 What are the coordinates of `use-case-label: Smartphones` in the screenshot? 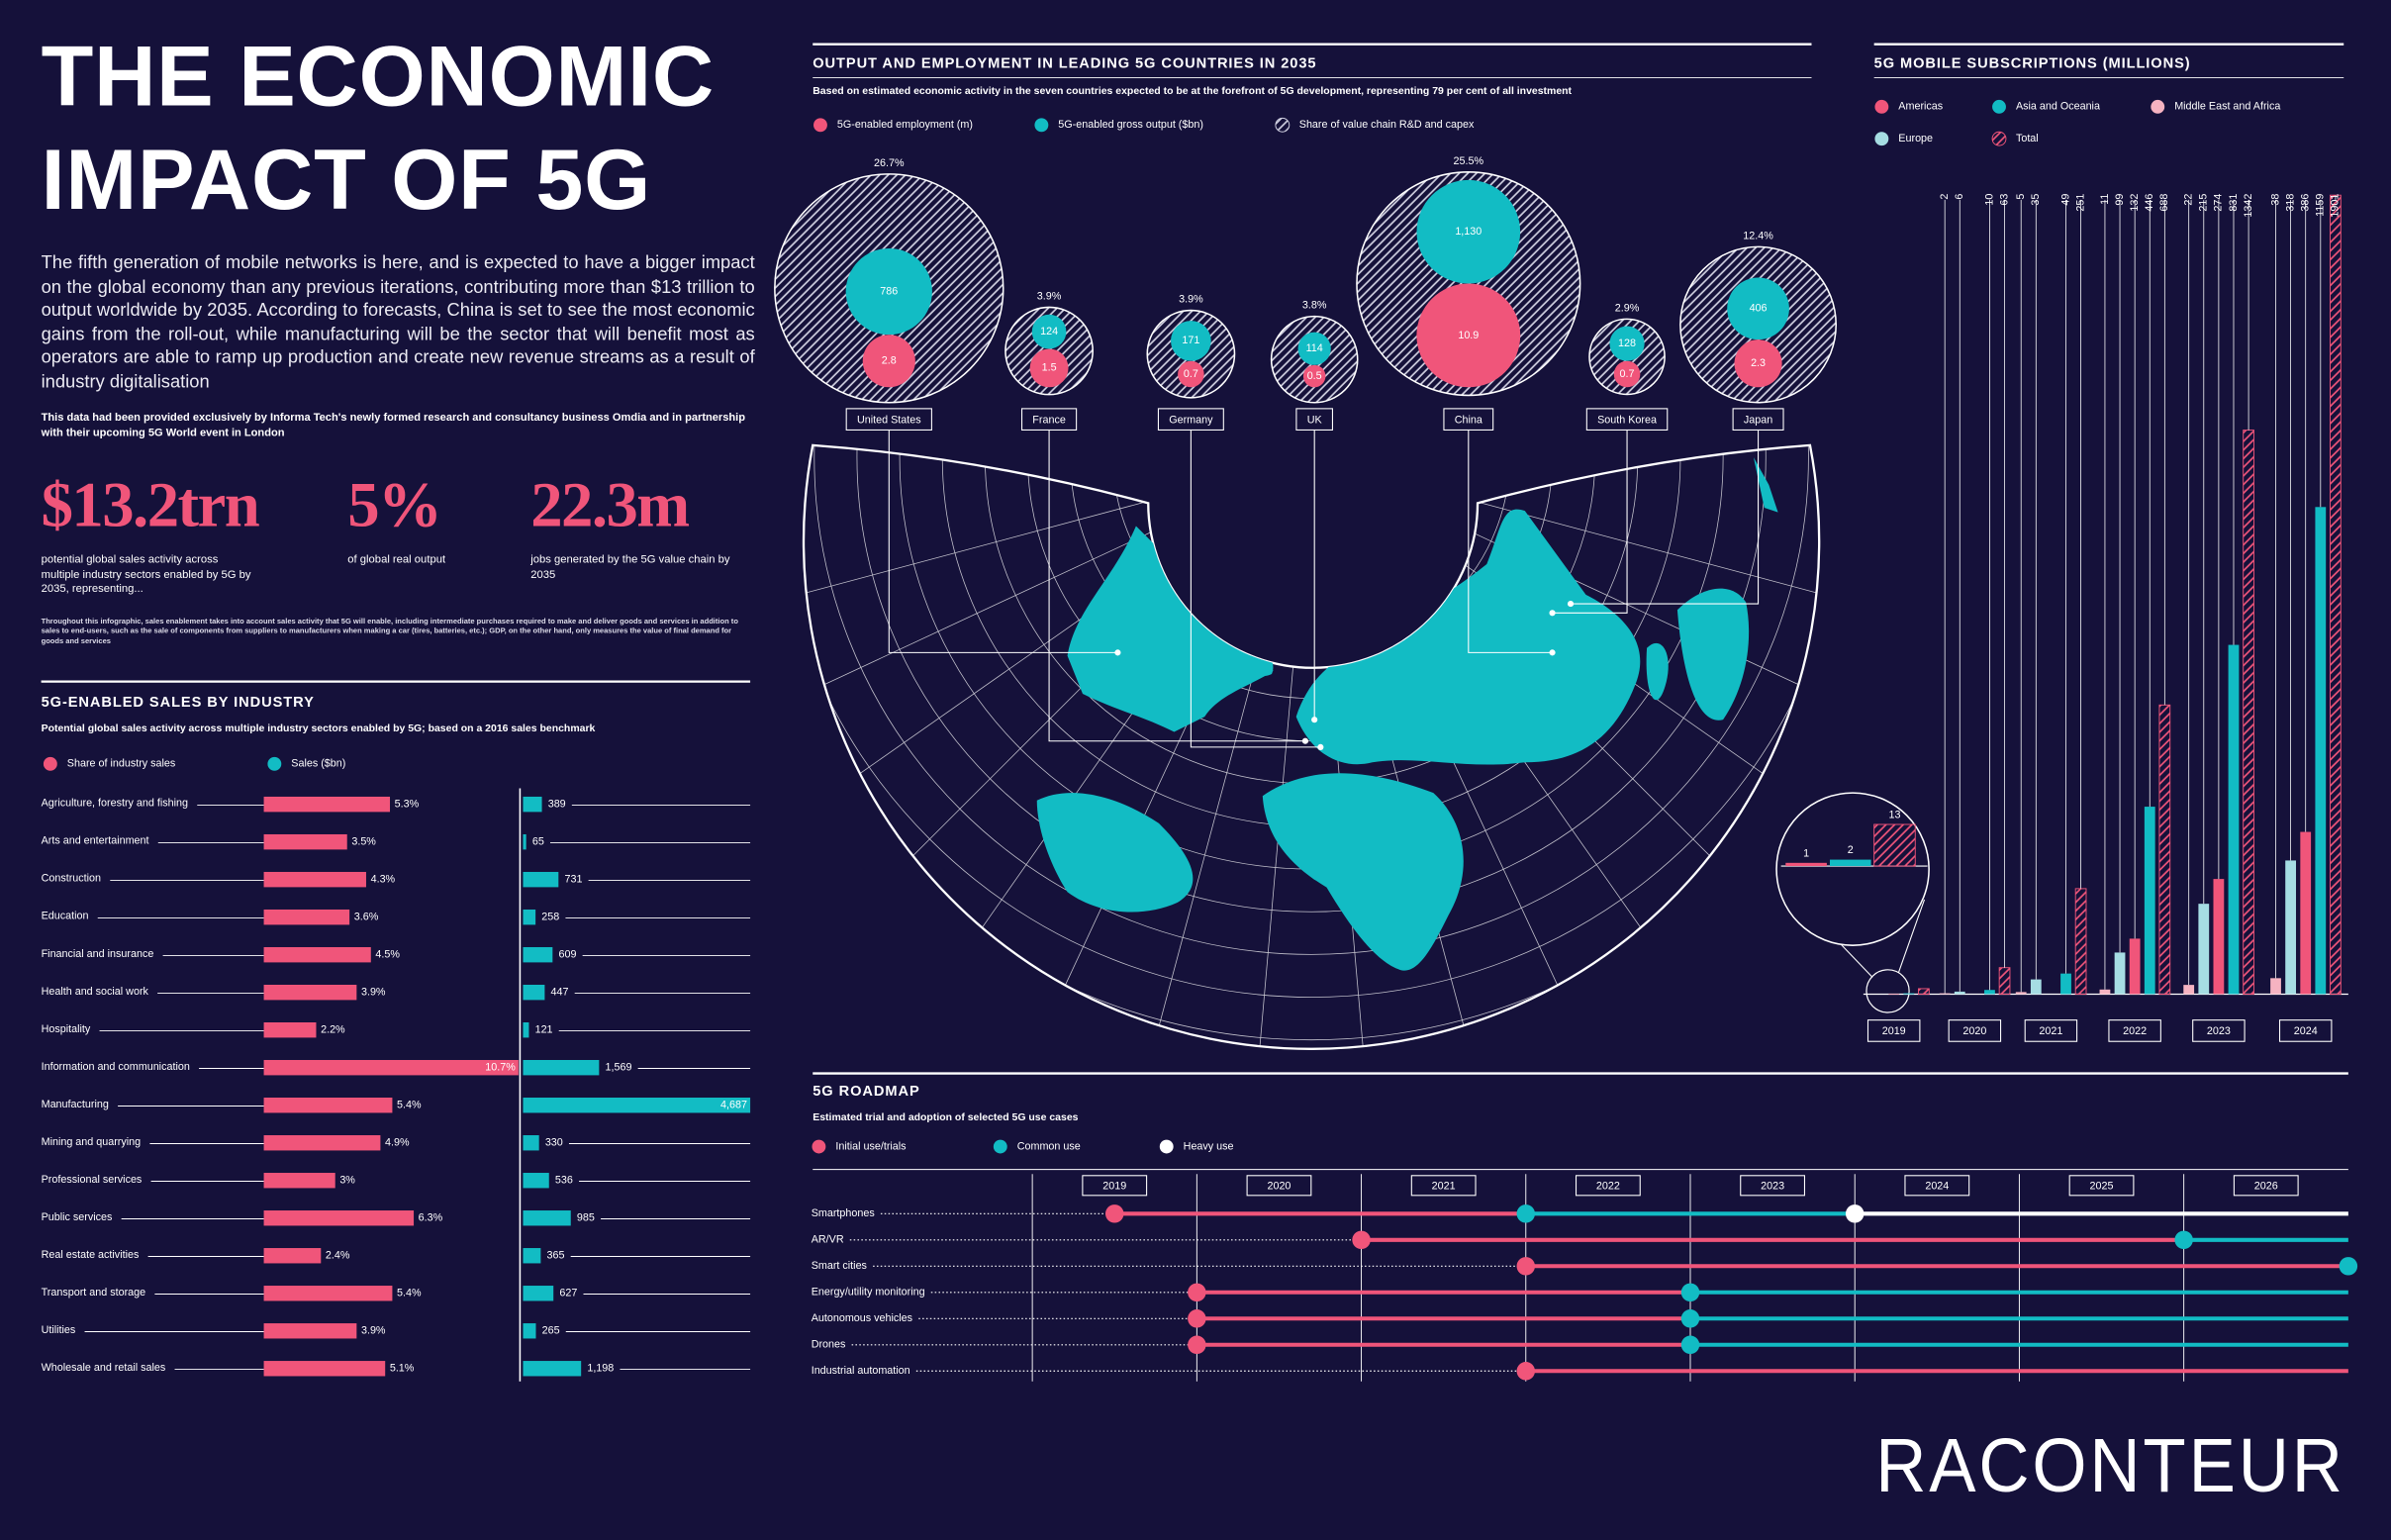 It's located at (843, 1213).